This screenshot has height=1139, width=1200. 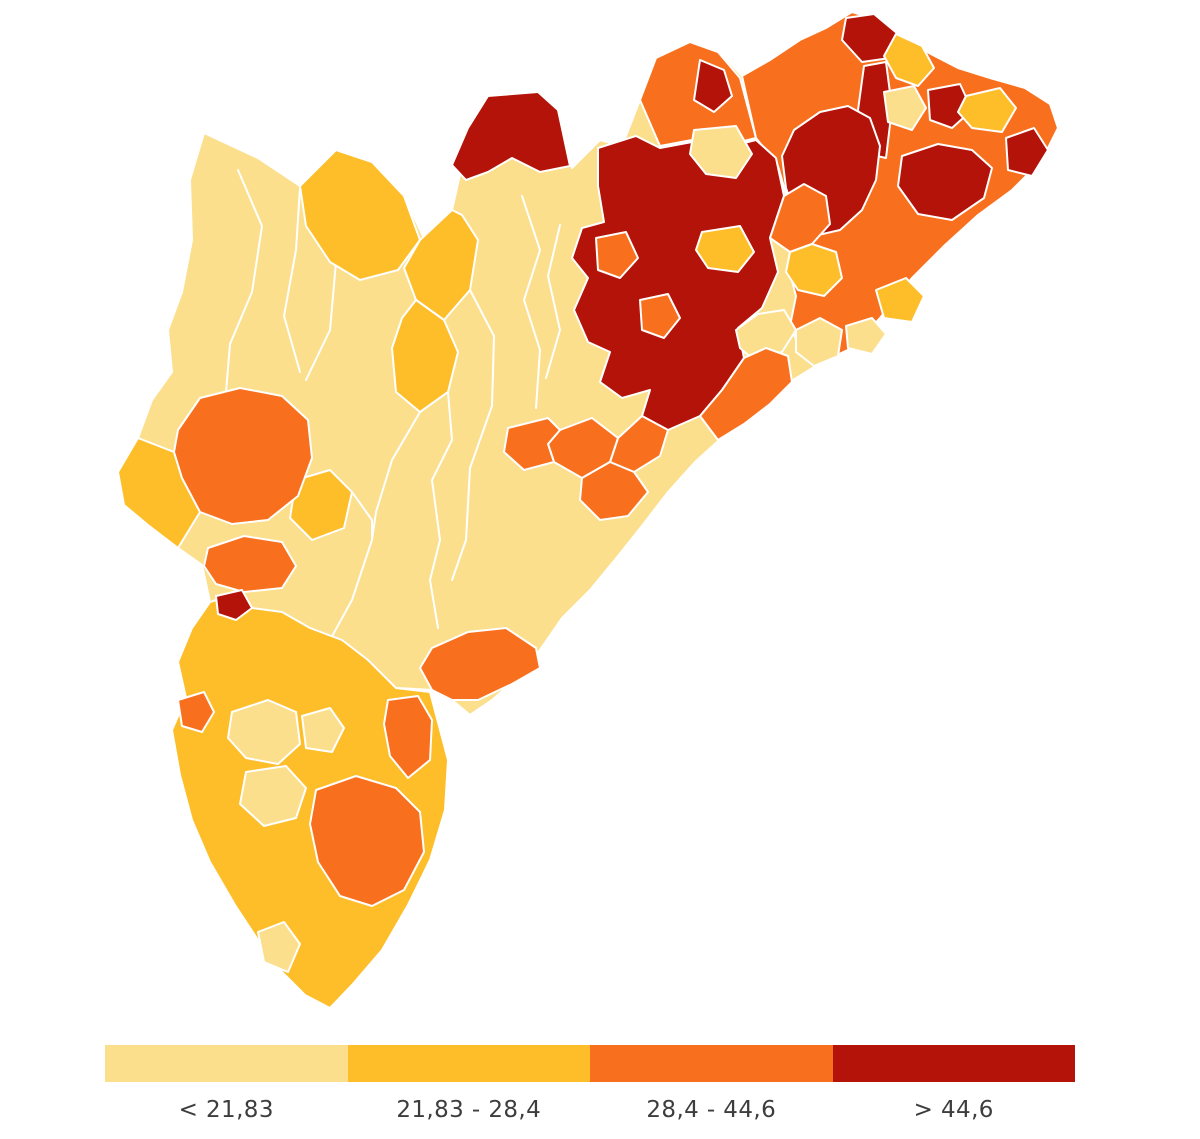 What do you see at coordinates (468, 1084) in the screenshot?
I see `legend-item: 21,83 - 28,4` at bounding box center [468, 1084].